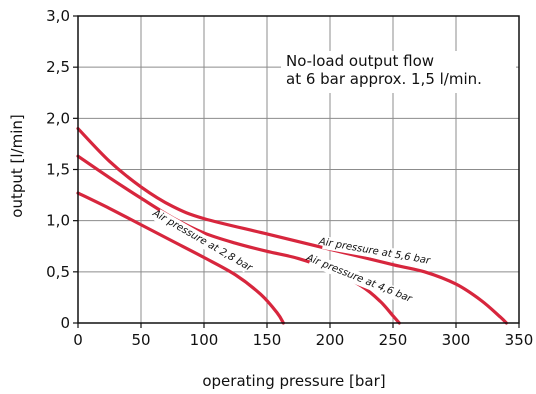 The image size is (536, 394). I want to click on x-tick-label: 250, so click(393, 340).